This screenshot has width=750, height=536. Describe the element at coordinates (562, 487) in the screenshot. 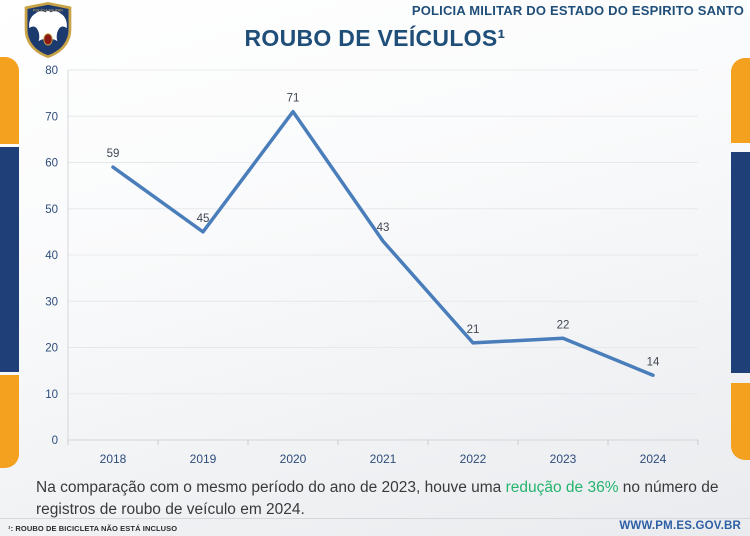

I see `summary-highlight: redução de 36%` at that location.